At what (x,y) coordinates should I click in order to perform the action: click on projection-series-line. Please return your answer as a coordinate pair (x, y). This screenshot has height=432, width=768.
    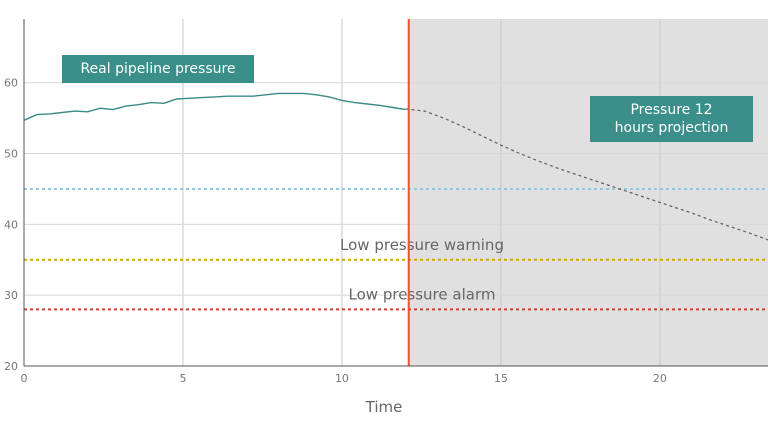
    Looking at the image, I should click on (586, 174).